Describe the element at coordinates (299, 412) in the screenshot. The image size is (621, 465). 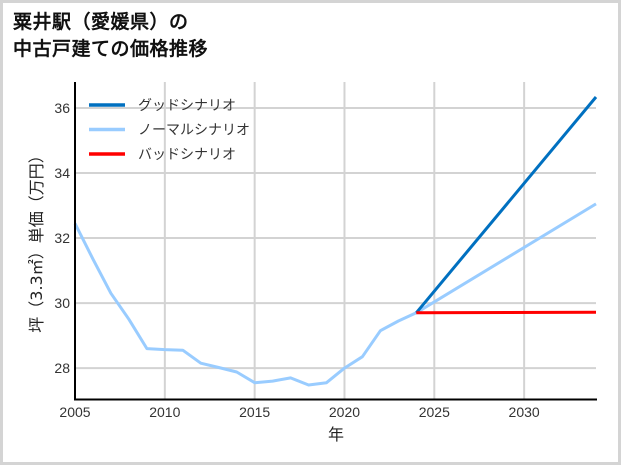
I see `x-tick-labels: 2005 2010 2015 2020 2025 2030` at that location.